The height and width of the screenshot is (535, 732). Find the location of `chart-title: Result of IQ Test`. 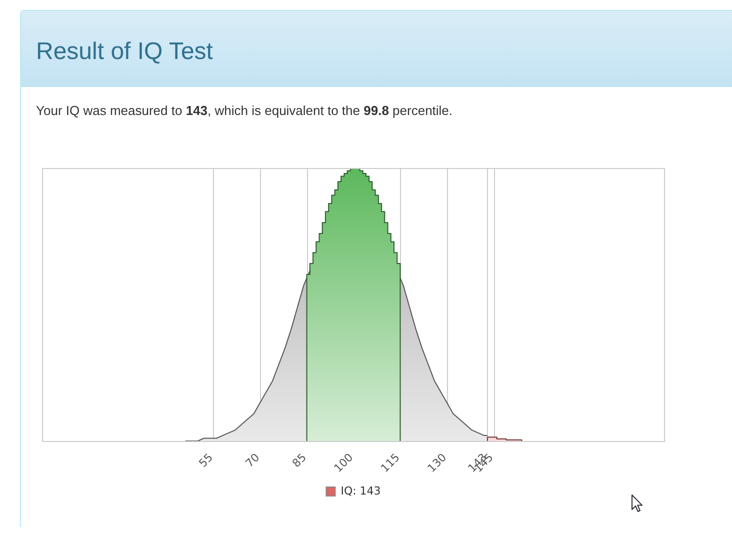

chart-title: Result of IQ Test is located at coordinates (124, 52).